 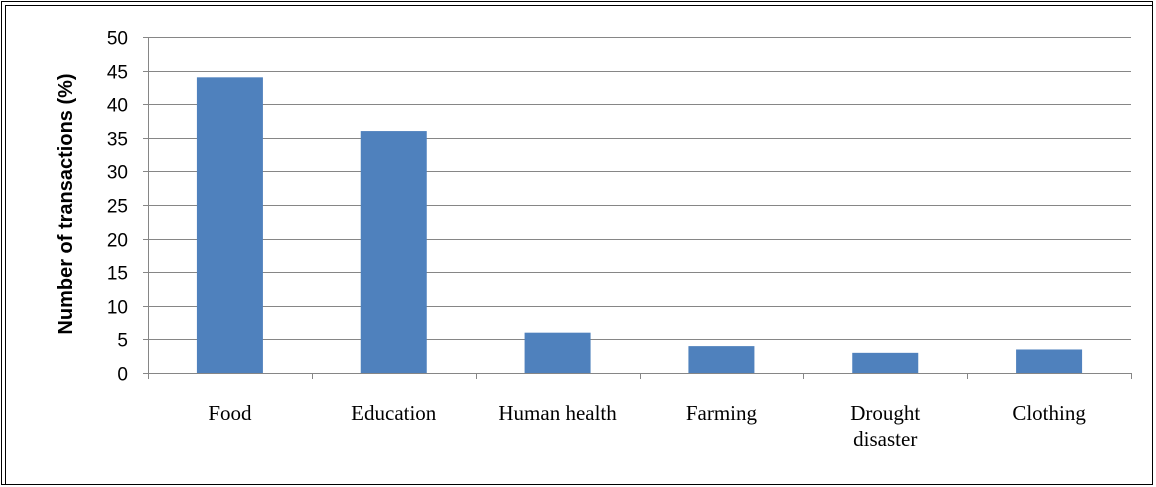 I want to click on y-tick-label: 5, so click(x=122, y=341).